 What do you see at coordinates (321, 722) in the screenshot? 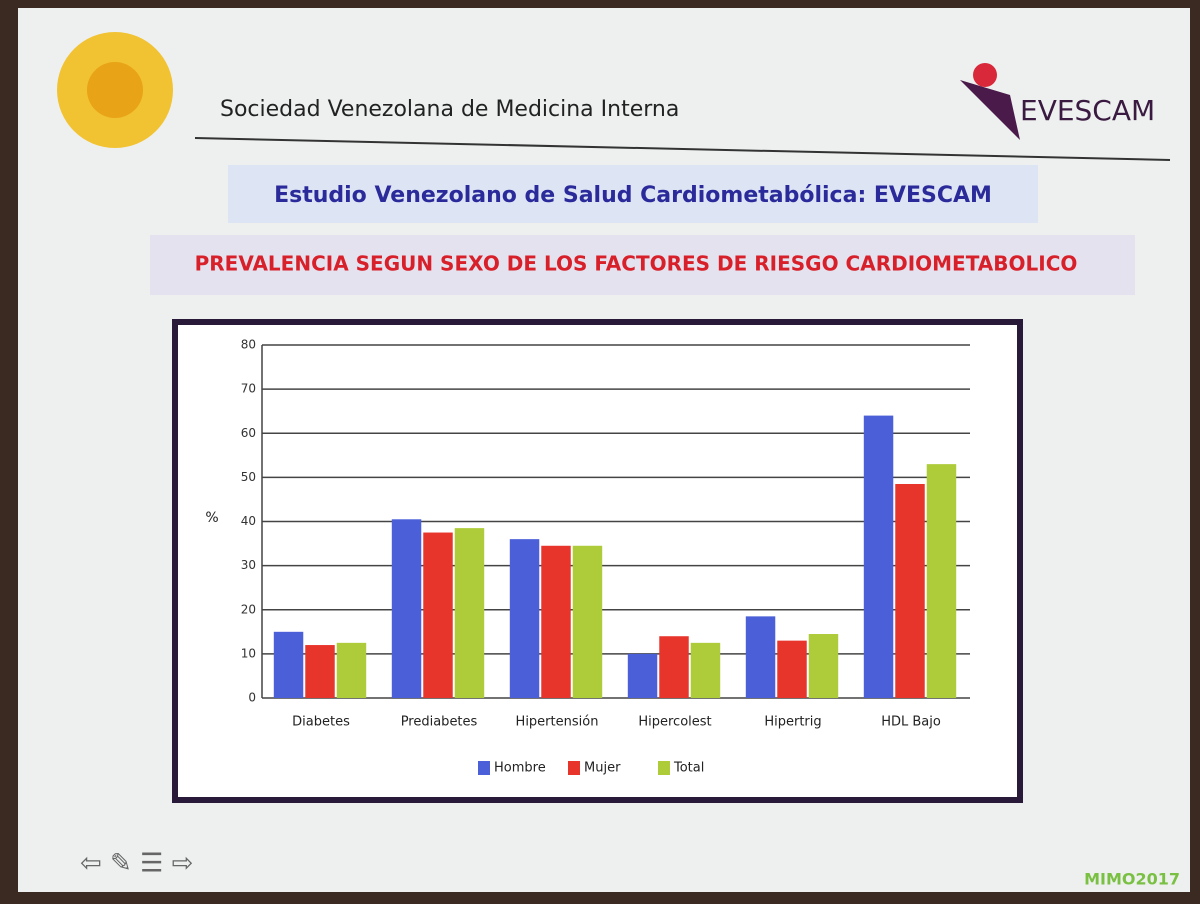
I see `x-tick-label: Diabetes` at bounding box center [321, 722].